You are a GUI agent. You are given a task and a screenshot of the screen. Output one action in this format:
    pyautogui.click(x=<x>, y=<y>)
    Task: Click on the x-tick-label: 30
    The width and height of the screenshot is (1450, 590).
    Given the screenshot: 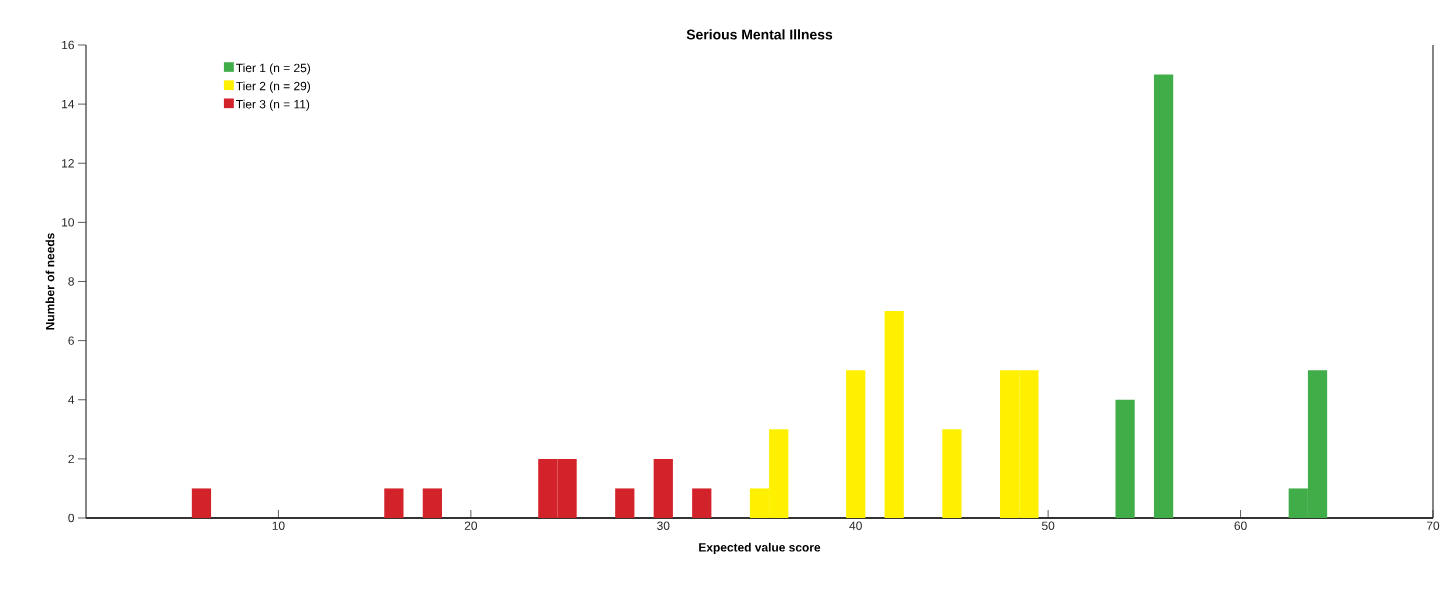 What is the action you would take?
    pyautogui.click(x=663, y=525)
    